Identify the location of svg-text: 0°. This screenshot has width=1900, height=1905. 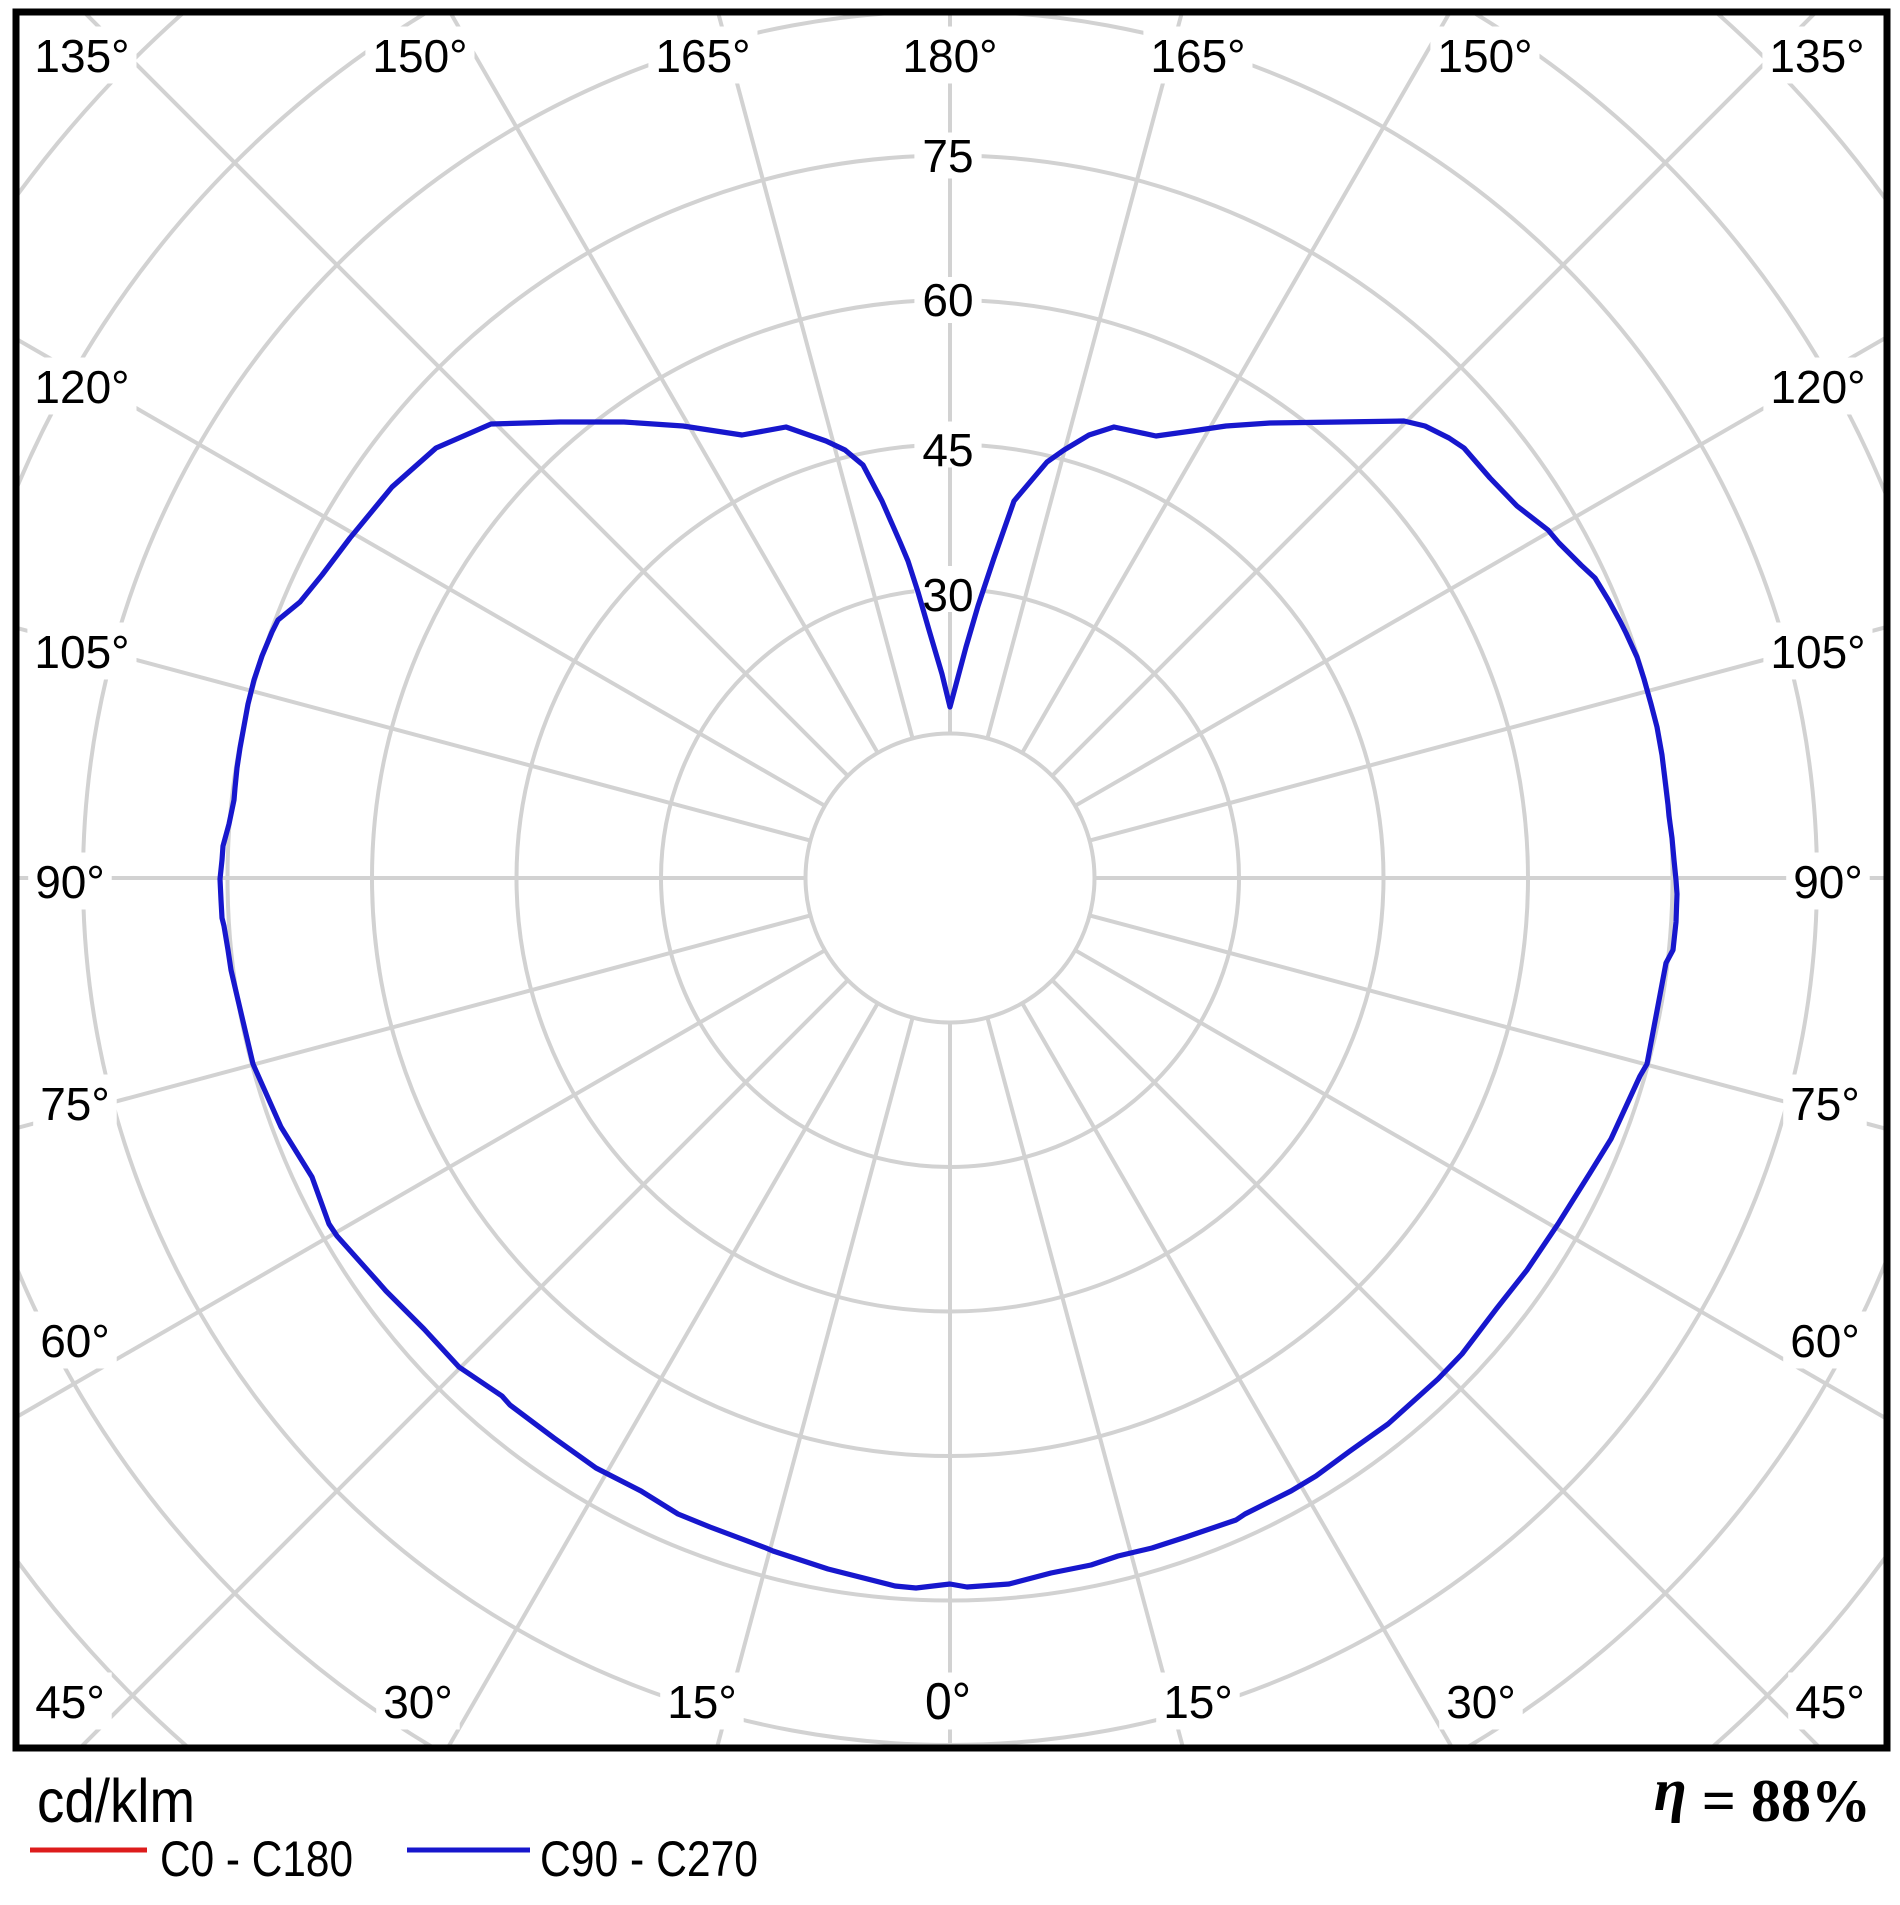
(948, 1702).